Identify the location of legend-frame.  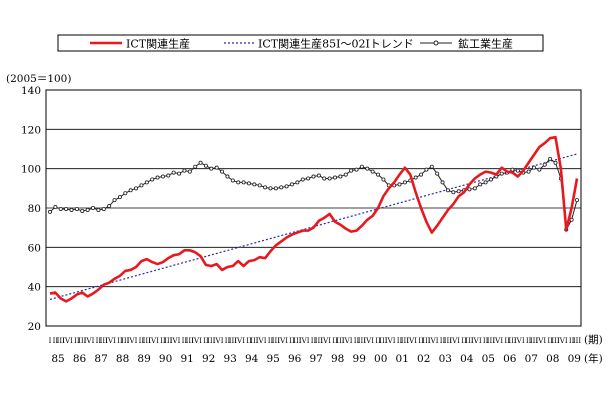
(300, 43).